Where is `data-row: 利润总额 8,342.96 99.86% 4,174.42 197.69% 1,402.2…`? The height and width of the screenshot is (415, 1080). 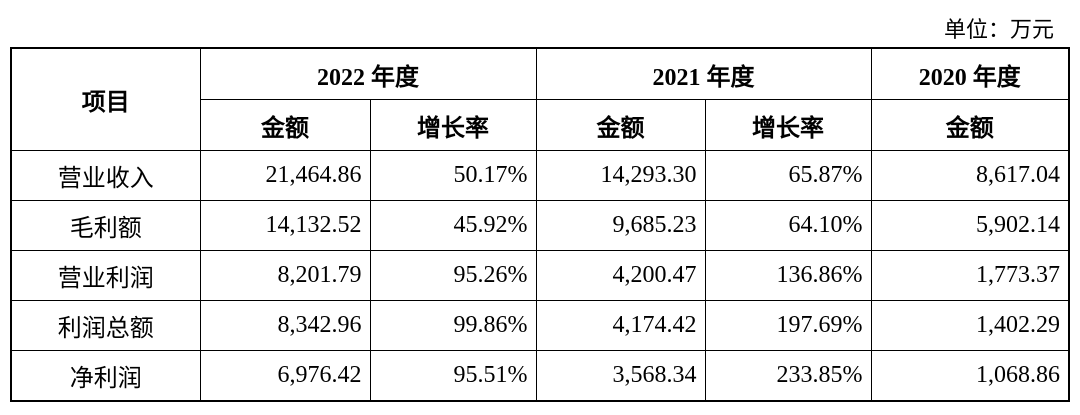
data-row: 利润总额 8,342.96 99.86% 4,174.42 197.69% 1,402.2… is located at coordinates (540, 325).